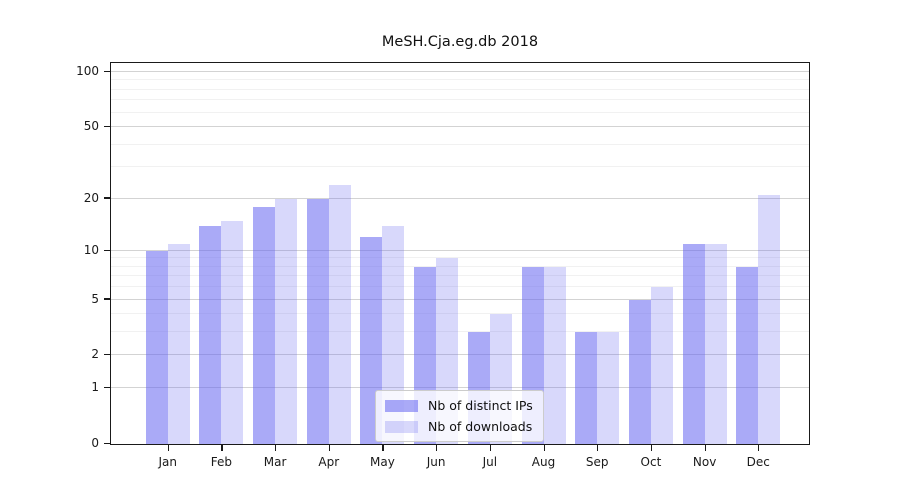 Image resolution: width=900 pixels, height=500 pixels. What do you see at coordinates (91, 197) in the screenshot?
I see `ytick-label-20: 20` at bounding box center [91, 197].